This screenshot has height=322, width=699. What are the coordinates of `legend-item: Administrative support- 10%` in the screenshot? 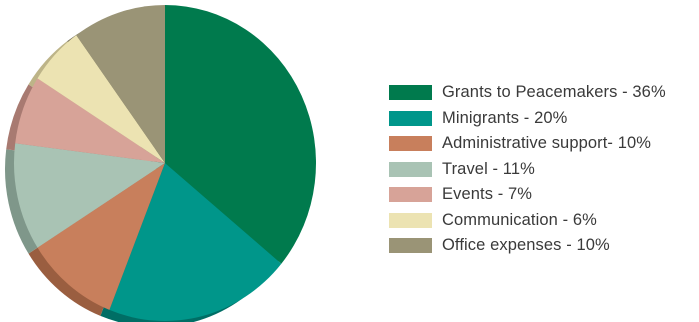 It's located at (527, 144).